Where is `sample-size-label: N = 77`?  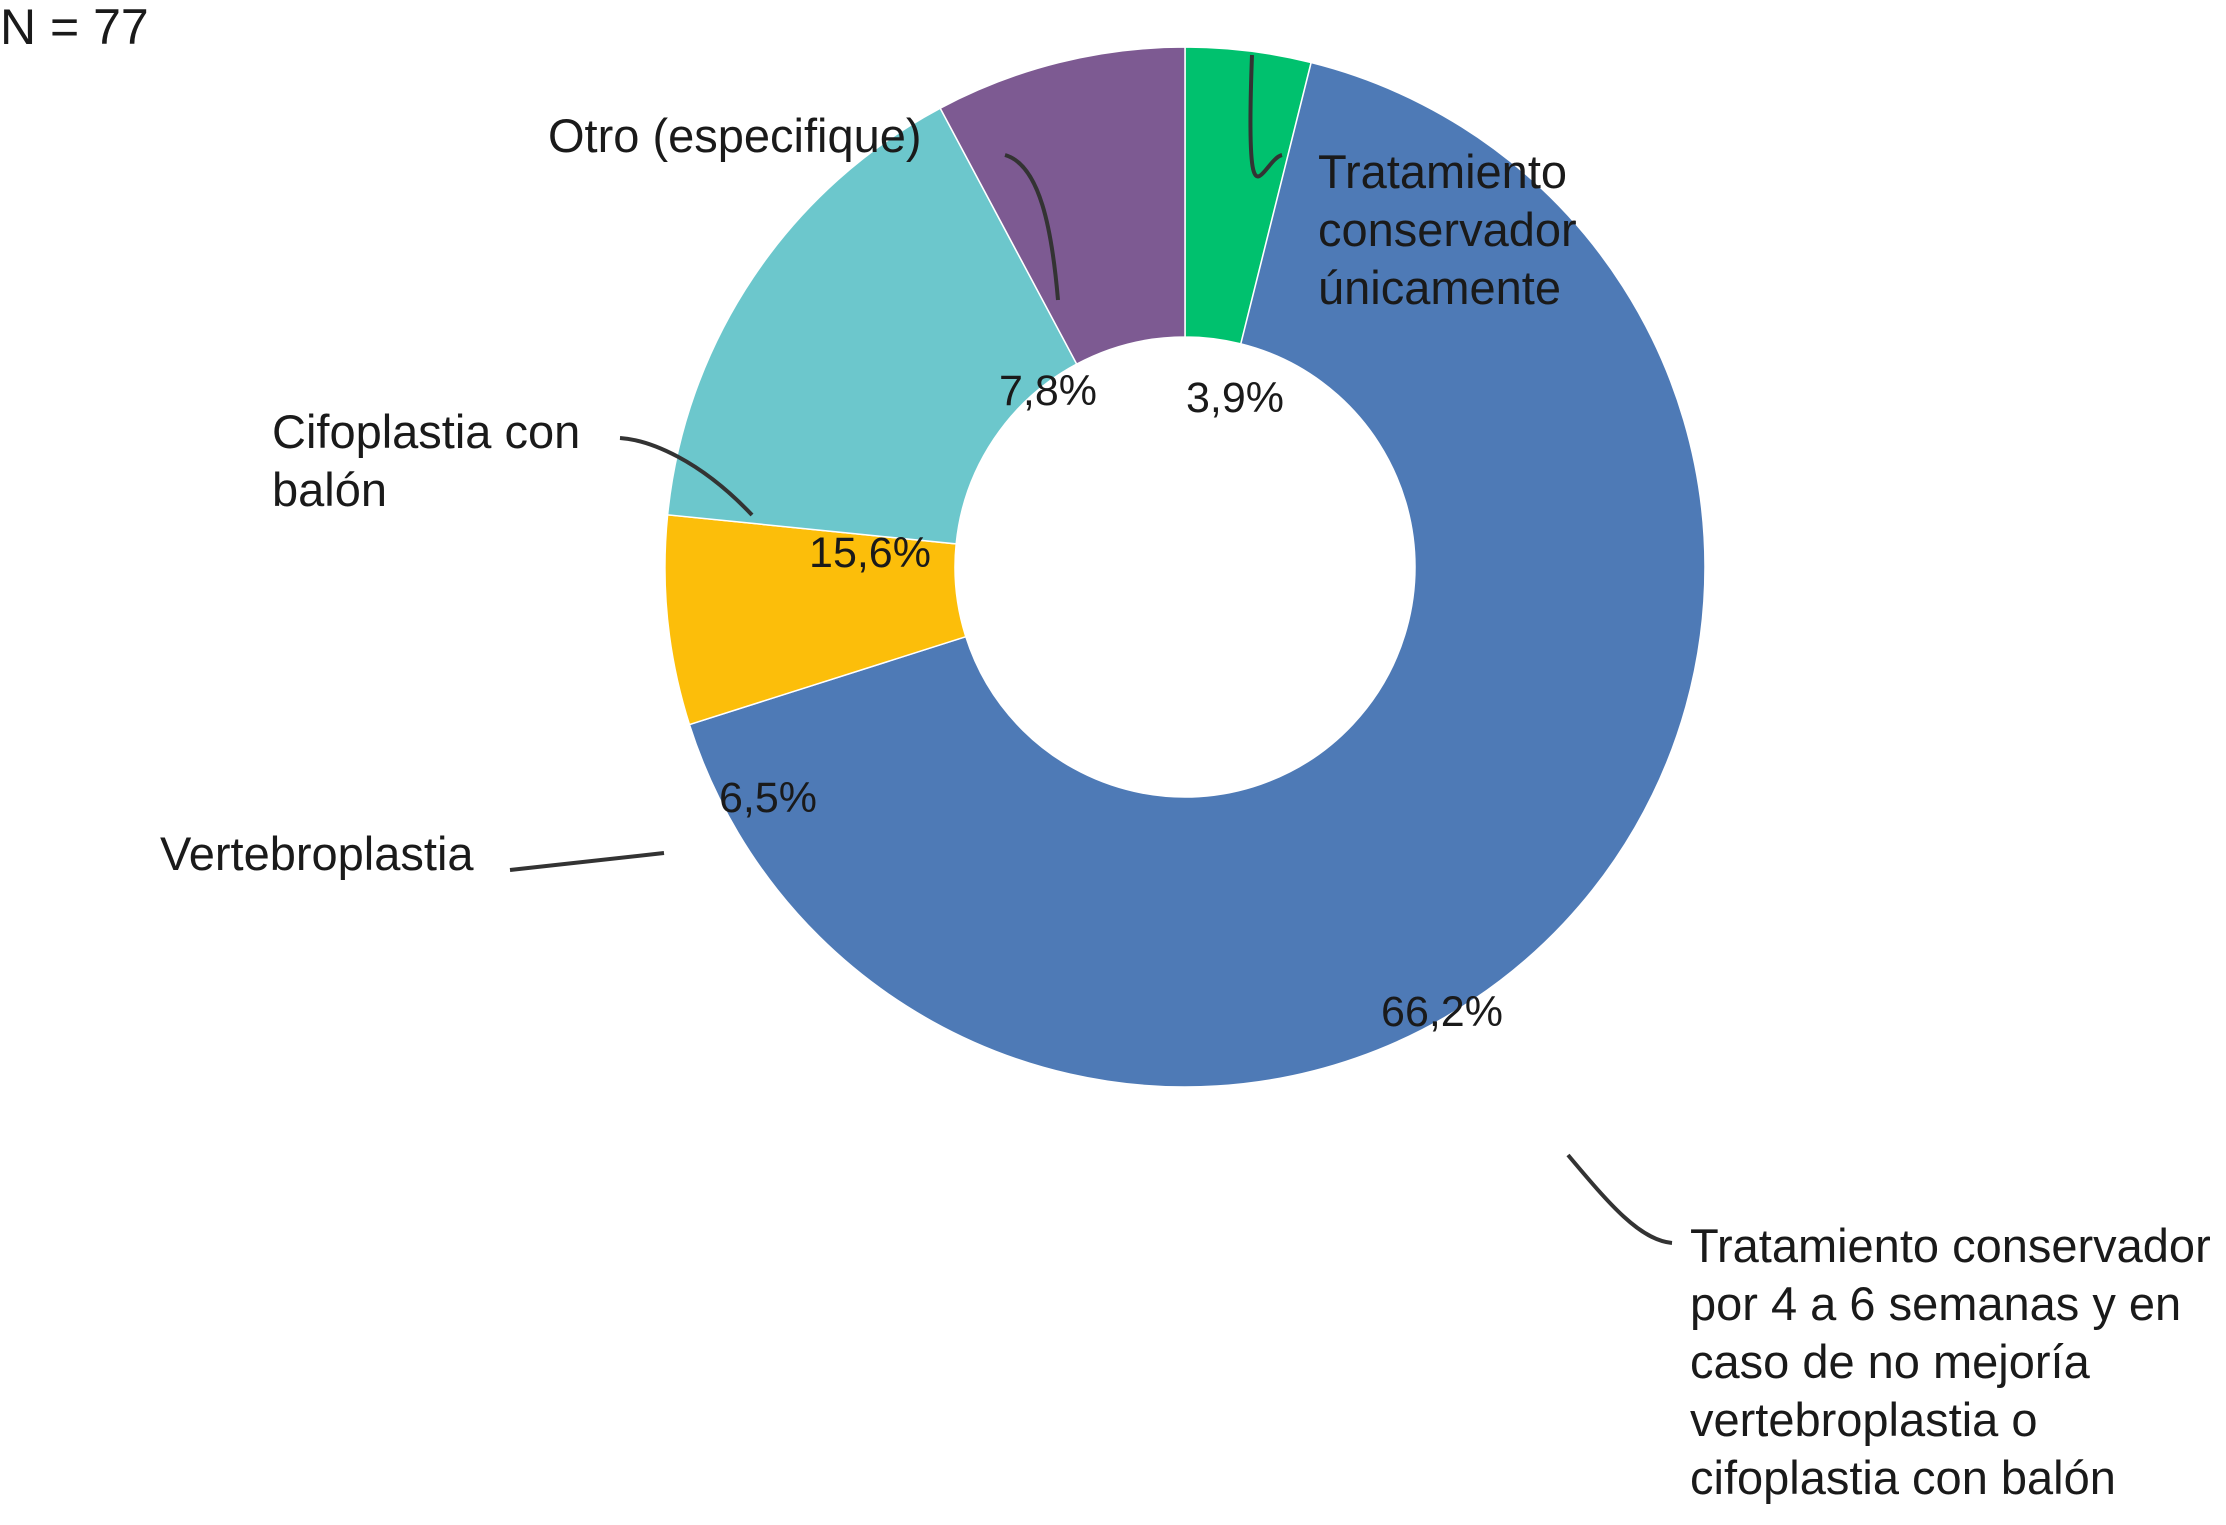 sample-size-label: N = 77 is located at coordinates (74, 27).